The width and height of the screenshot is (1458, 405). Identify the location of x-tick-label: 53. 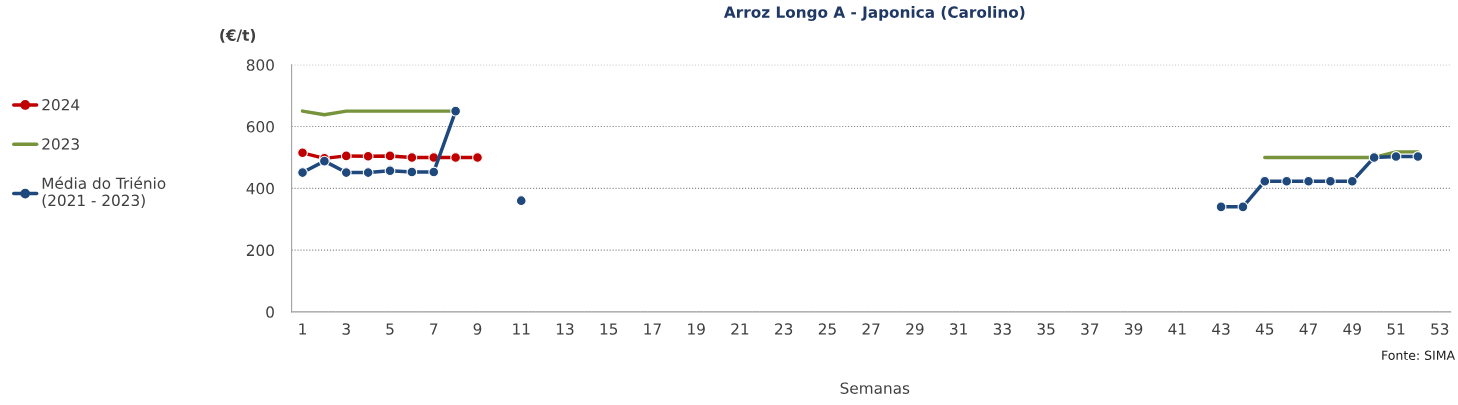
(1440, 329).